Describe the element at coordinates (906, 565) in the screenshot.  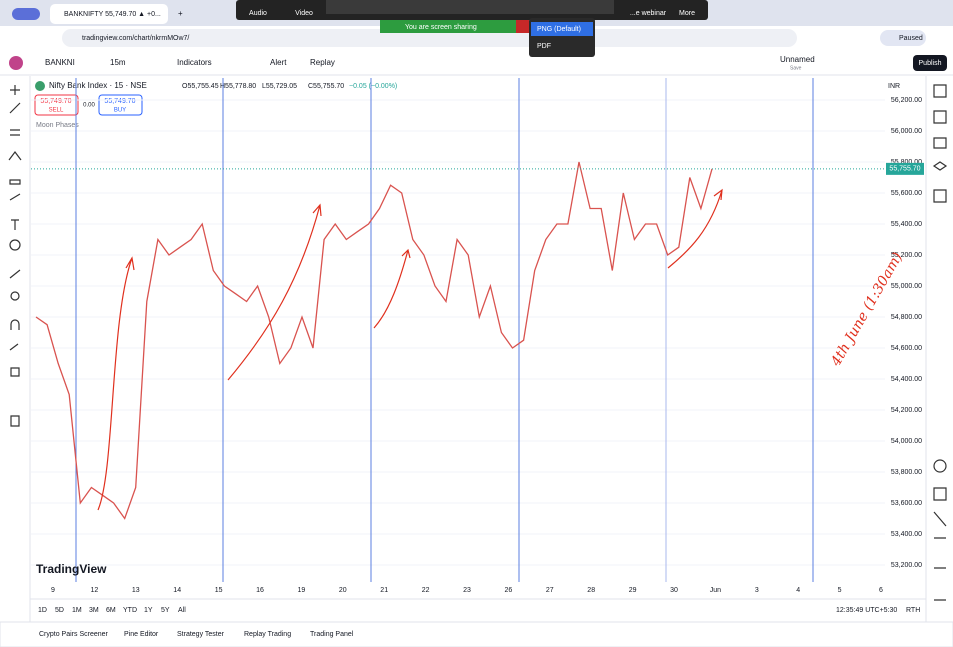
I see `y-tick-label: 53,200.00` at that location.